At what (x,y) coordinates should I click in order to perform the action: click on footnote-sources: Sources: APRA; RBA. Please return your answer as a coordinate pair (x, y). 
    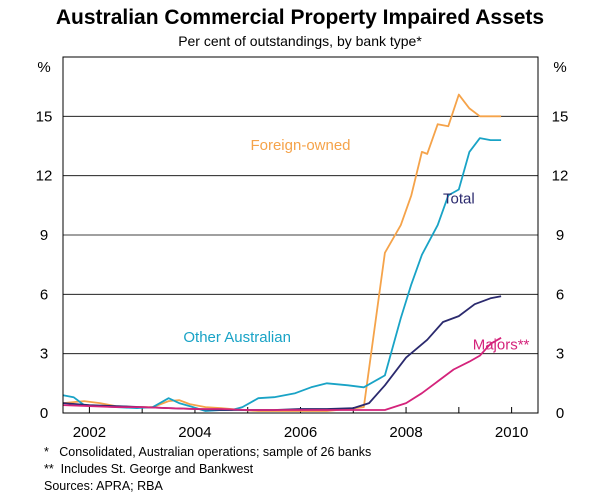
    Looking at the image, I should click on (103, 486).